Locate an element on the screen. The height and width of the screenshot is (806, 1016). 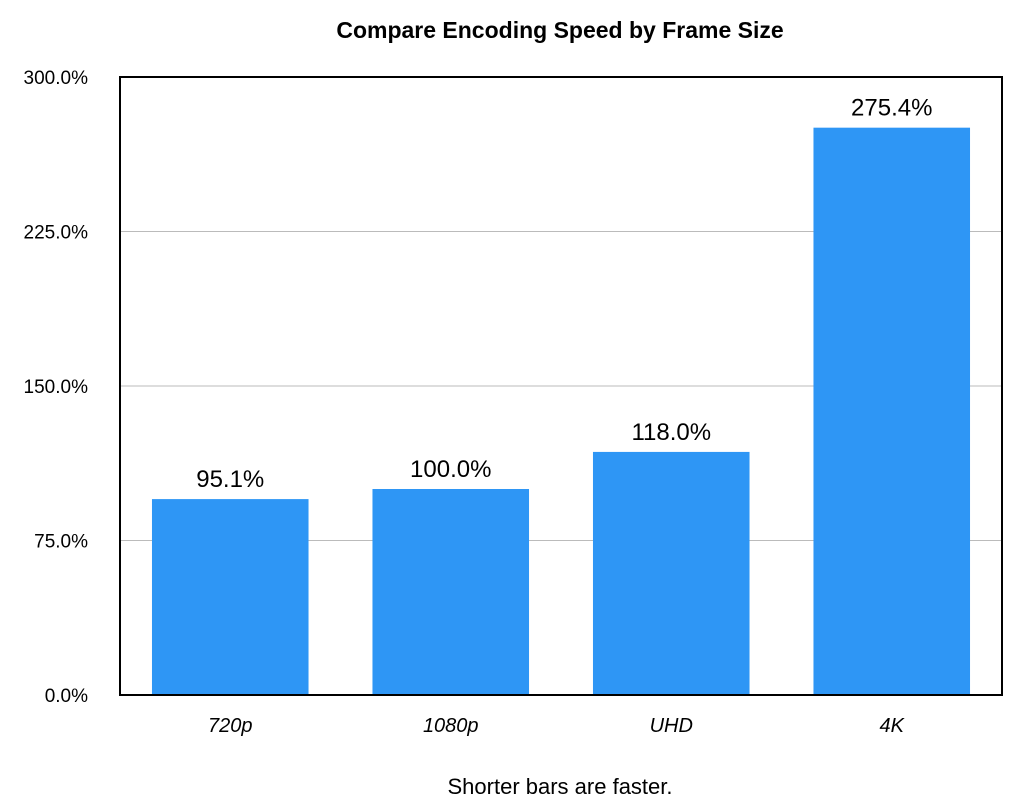
y-tick-label: 75.0% is located at coordinates (61, 542).